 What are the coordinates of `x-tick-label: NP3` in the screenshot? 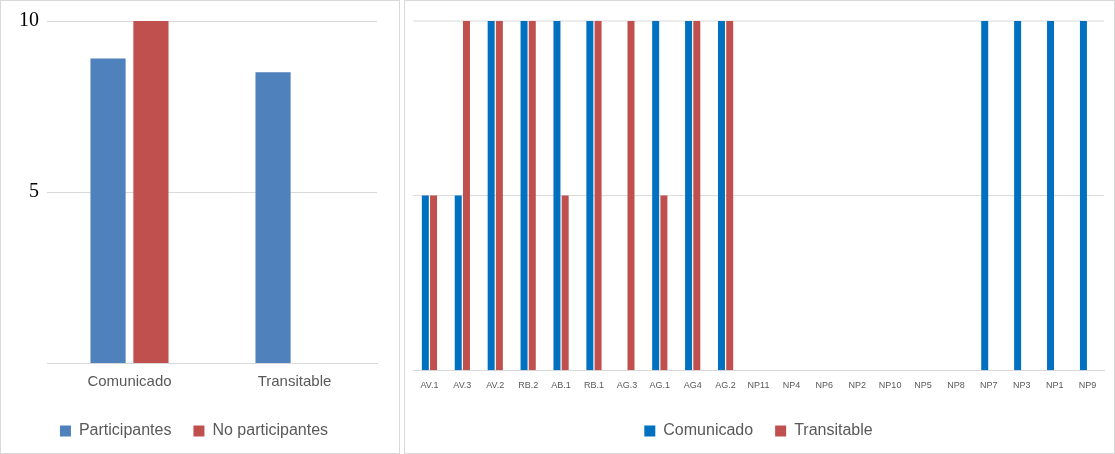 It's located at (1021, 385).